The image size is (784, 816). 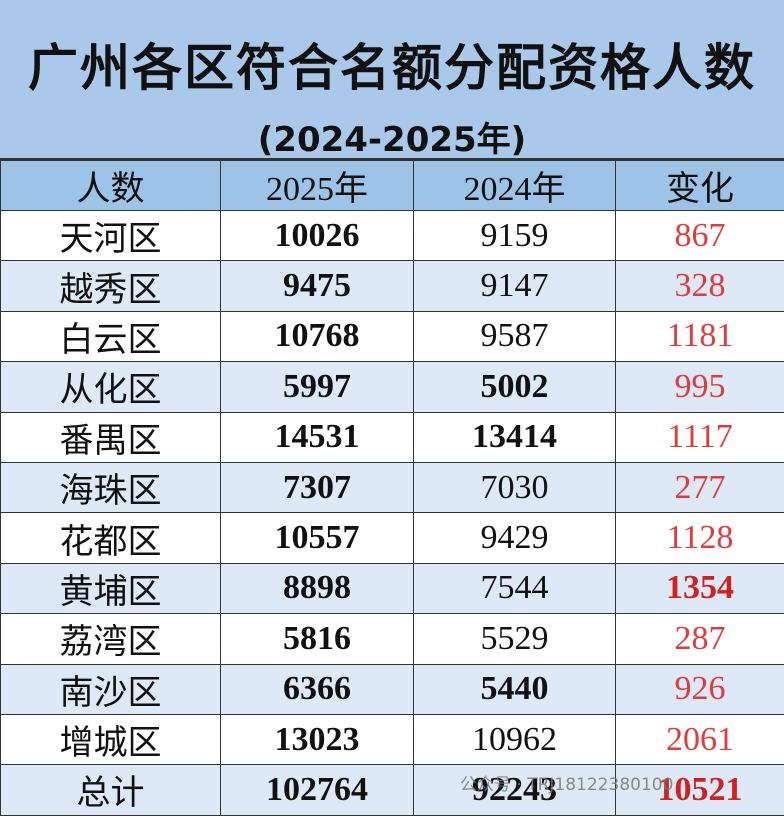 I want to click on cell: 10962, so click(x=515, y=739).